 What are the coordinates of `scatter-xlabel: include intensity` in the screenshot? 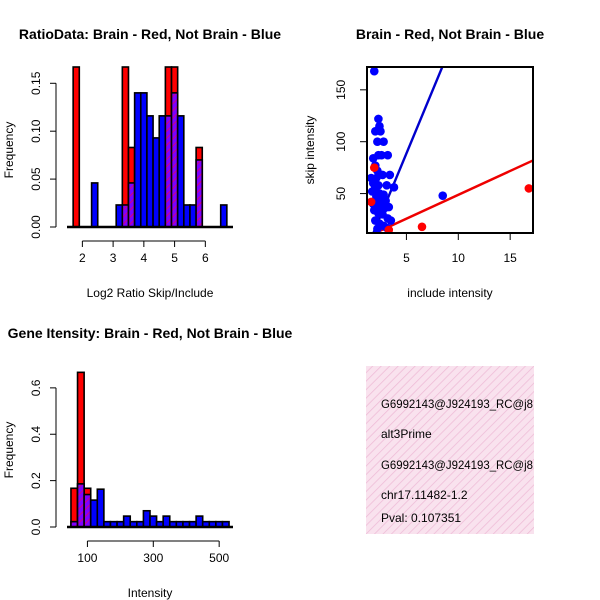 It's located at (449, 293).